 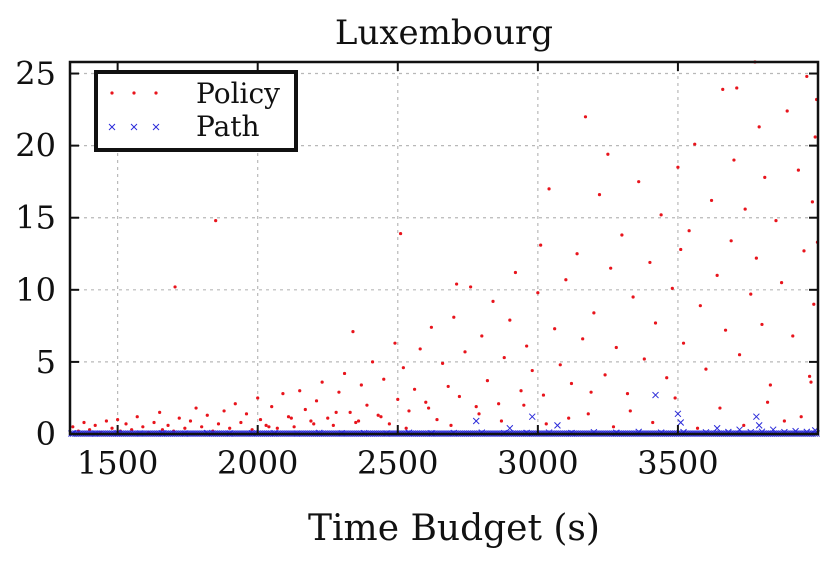 I want to click on legend-policy-marker, so click(x=134, y=93).